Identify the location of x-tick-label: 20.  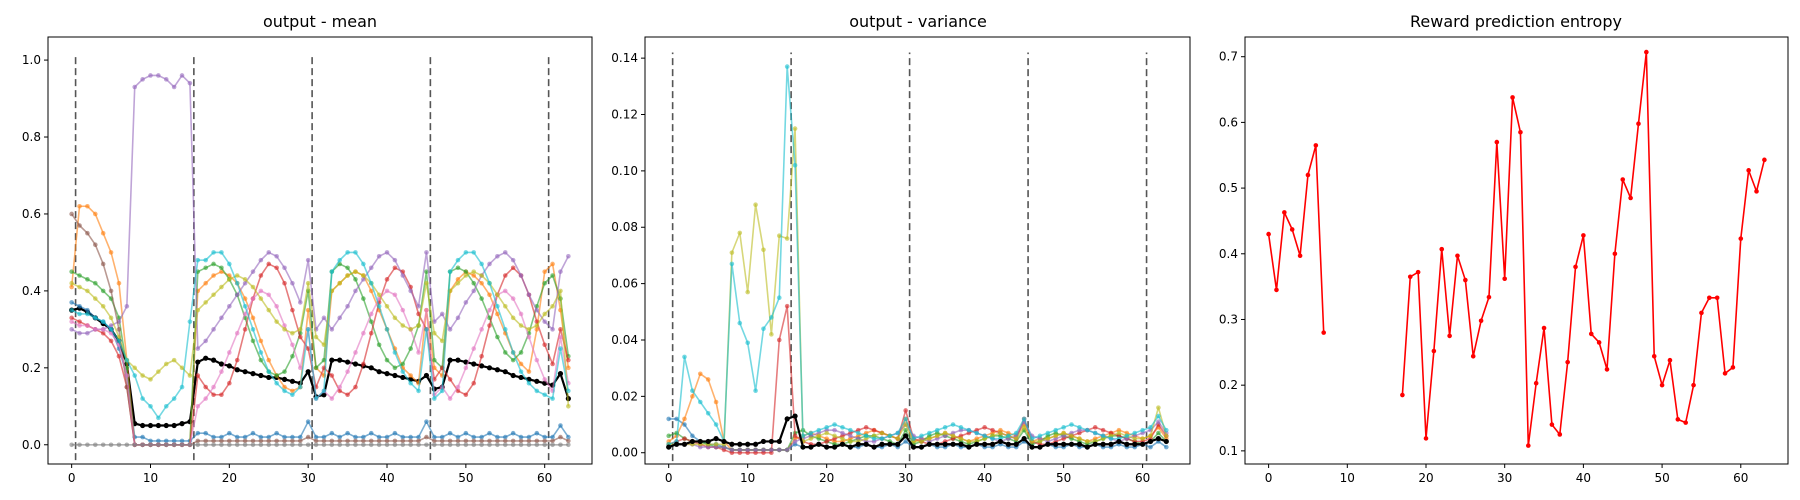
(1425, 478).